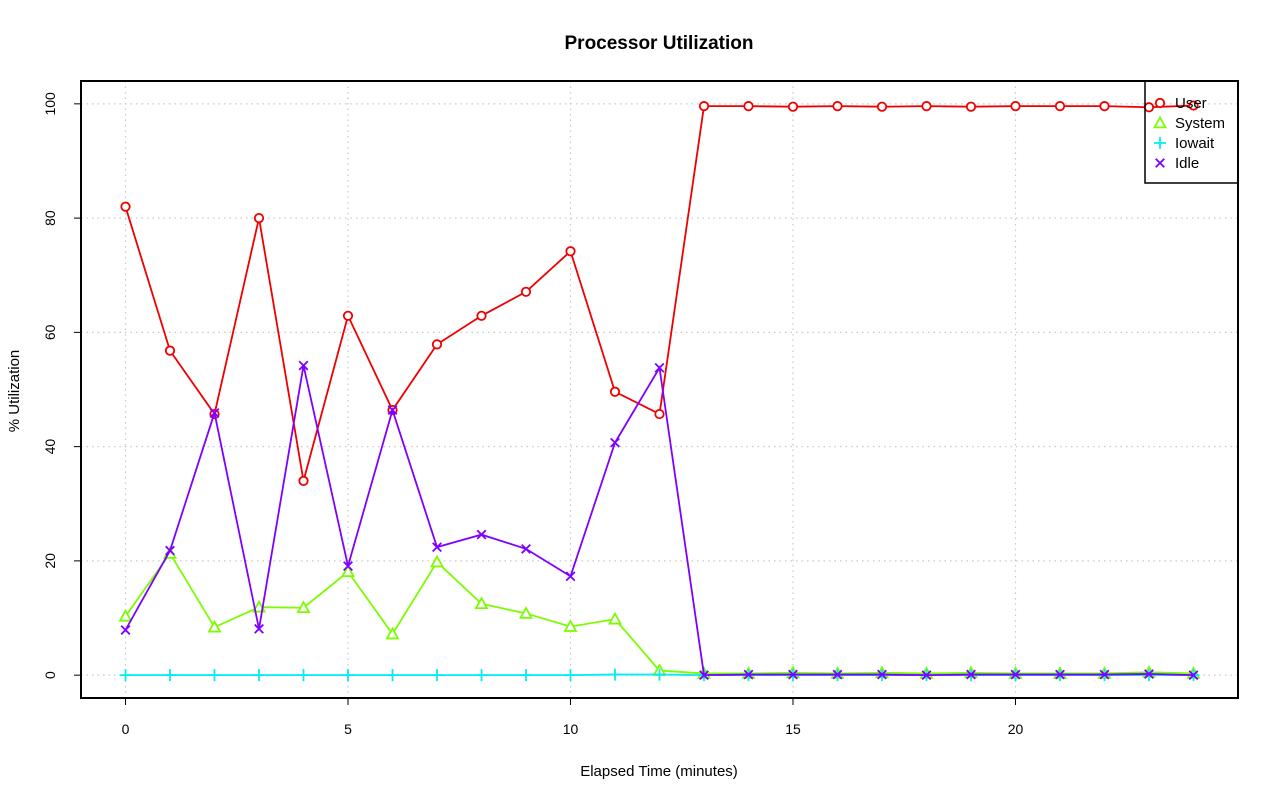 The width and height of the screenshot is (1280, 801). I want to click on x-tick-label: 15, so click(793, 729).